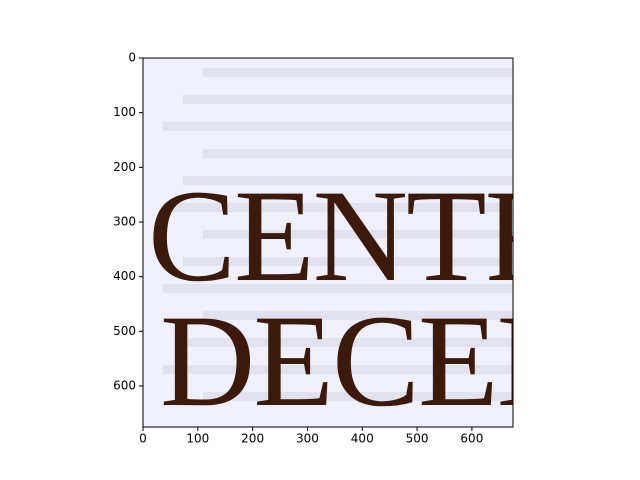 Image resolution: width=640 pixels, height=480 pixels. Describe the element at coordinates (124, 331) in the screenshot. I see `y-tick-label: 500` at that location.